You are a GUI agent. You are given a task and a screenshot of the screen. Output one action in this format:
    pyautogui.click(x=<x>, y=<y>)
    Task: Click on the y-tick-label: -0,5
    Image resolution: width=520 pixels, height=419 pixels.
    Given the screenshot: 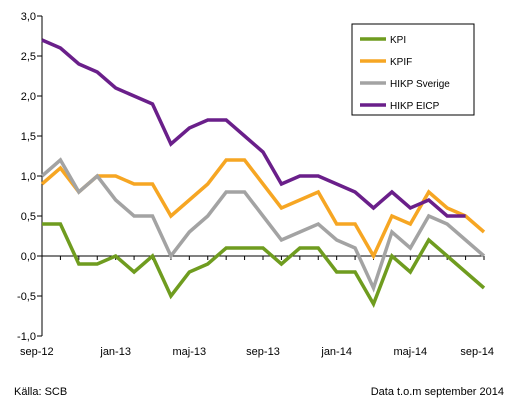 What is the action you would take?
    pyautogui.click(x=26, y=297)
    